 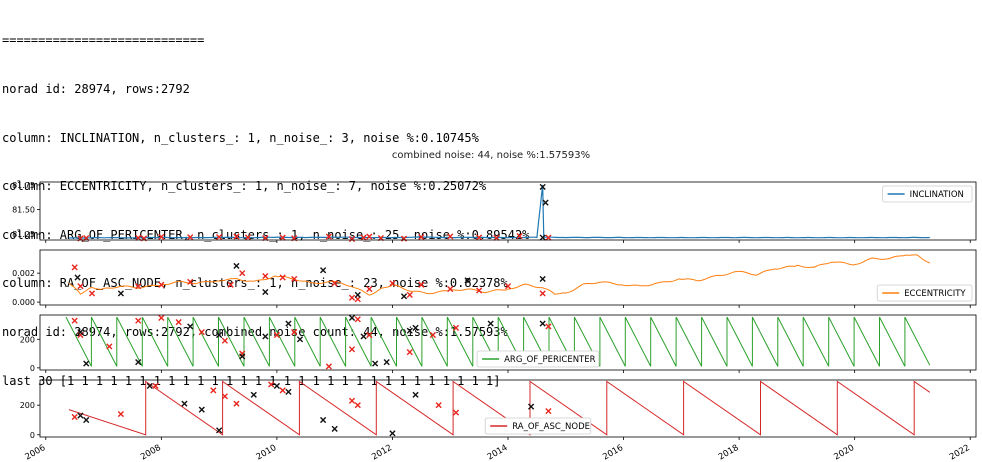 What do you see at coordinates (498, 452) in the screenshot?
I see `x-tick-label: 2014` at bounding box center [498, 452].